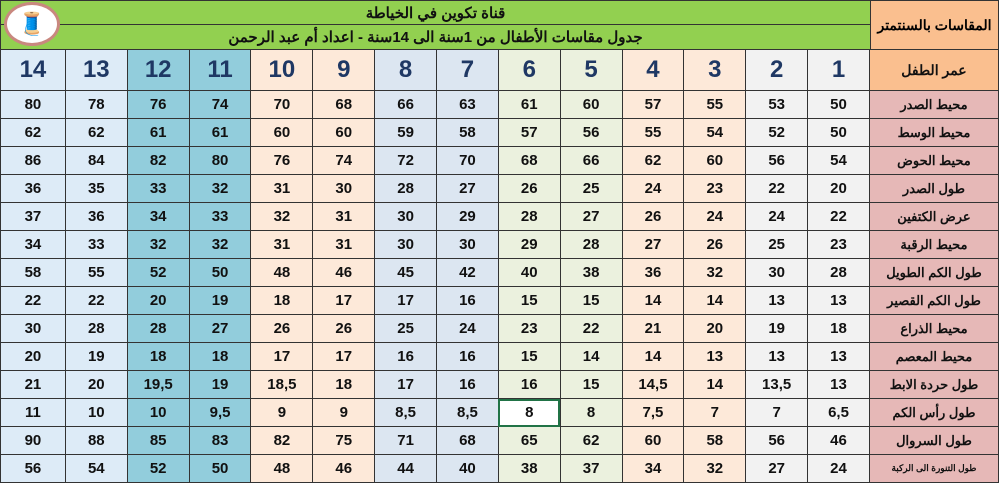 The height and width of the screenshot is (483, 999). I want to click on measurement-cell: 45, so click(406, 272).